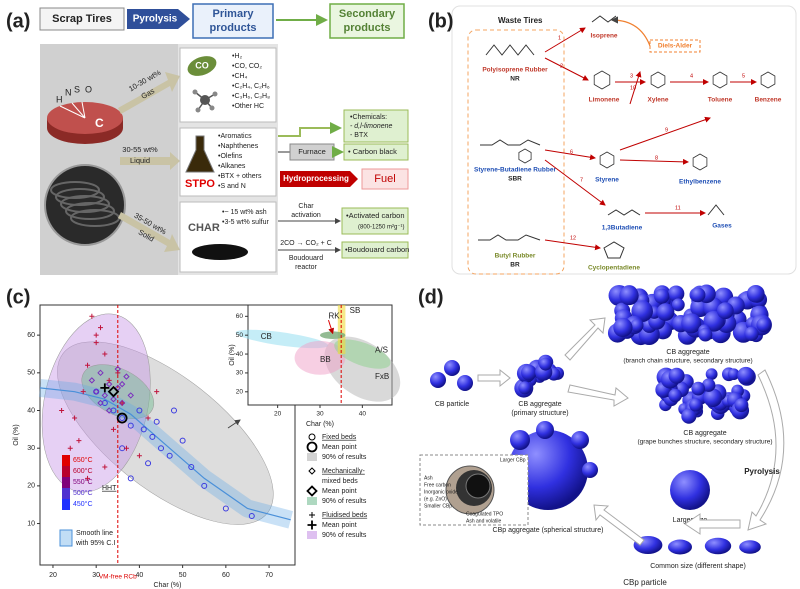 The width and height of the screenshot is (800, 589). Describe the element at coordinates (344, 535) in the screenshot. I see `legend-label: 90% of results` at that location.